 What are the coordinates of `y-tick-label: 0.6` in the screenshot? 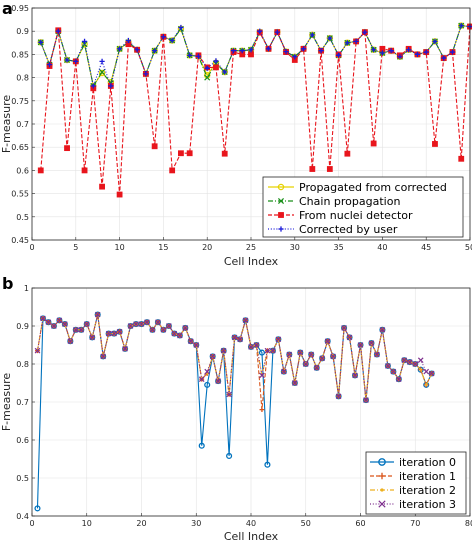 It's located at (22, 170).